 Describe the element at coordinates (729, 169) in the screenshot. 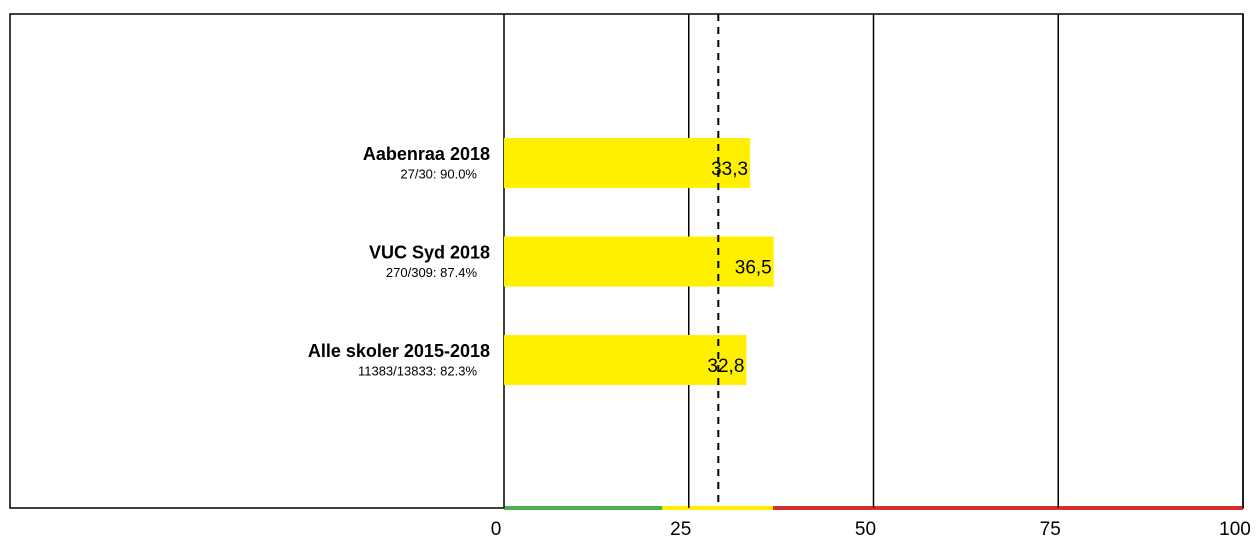

I see `value-label: 33,3` at that location.